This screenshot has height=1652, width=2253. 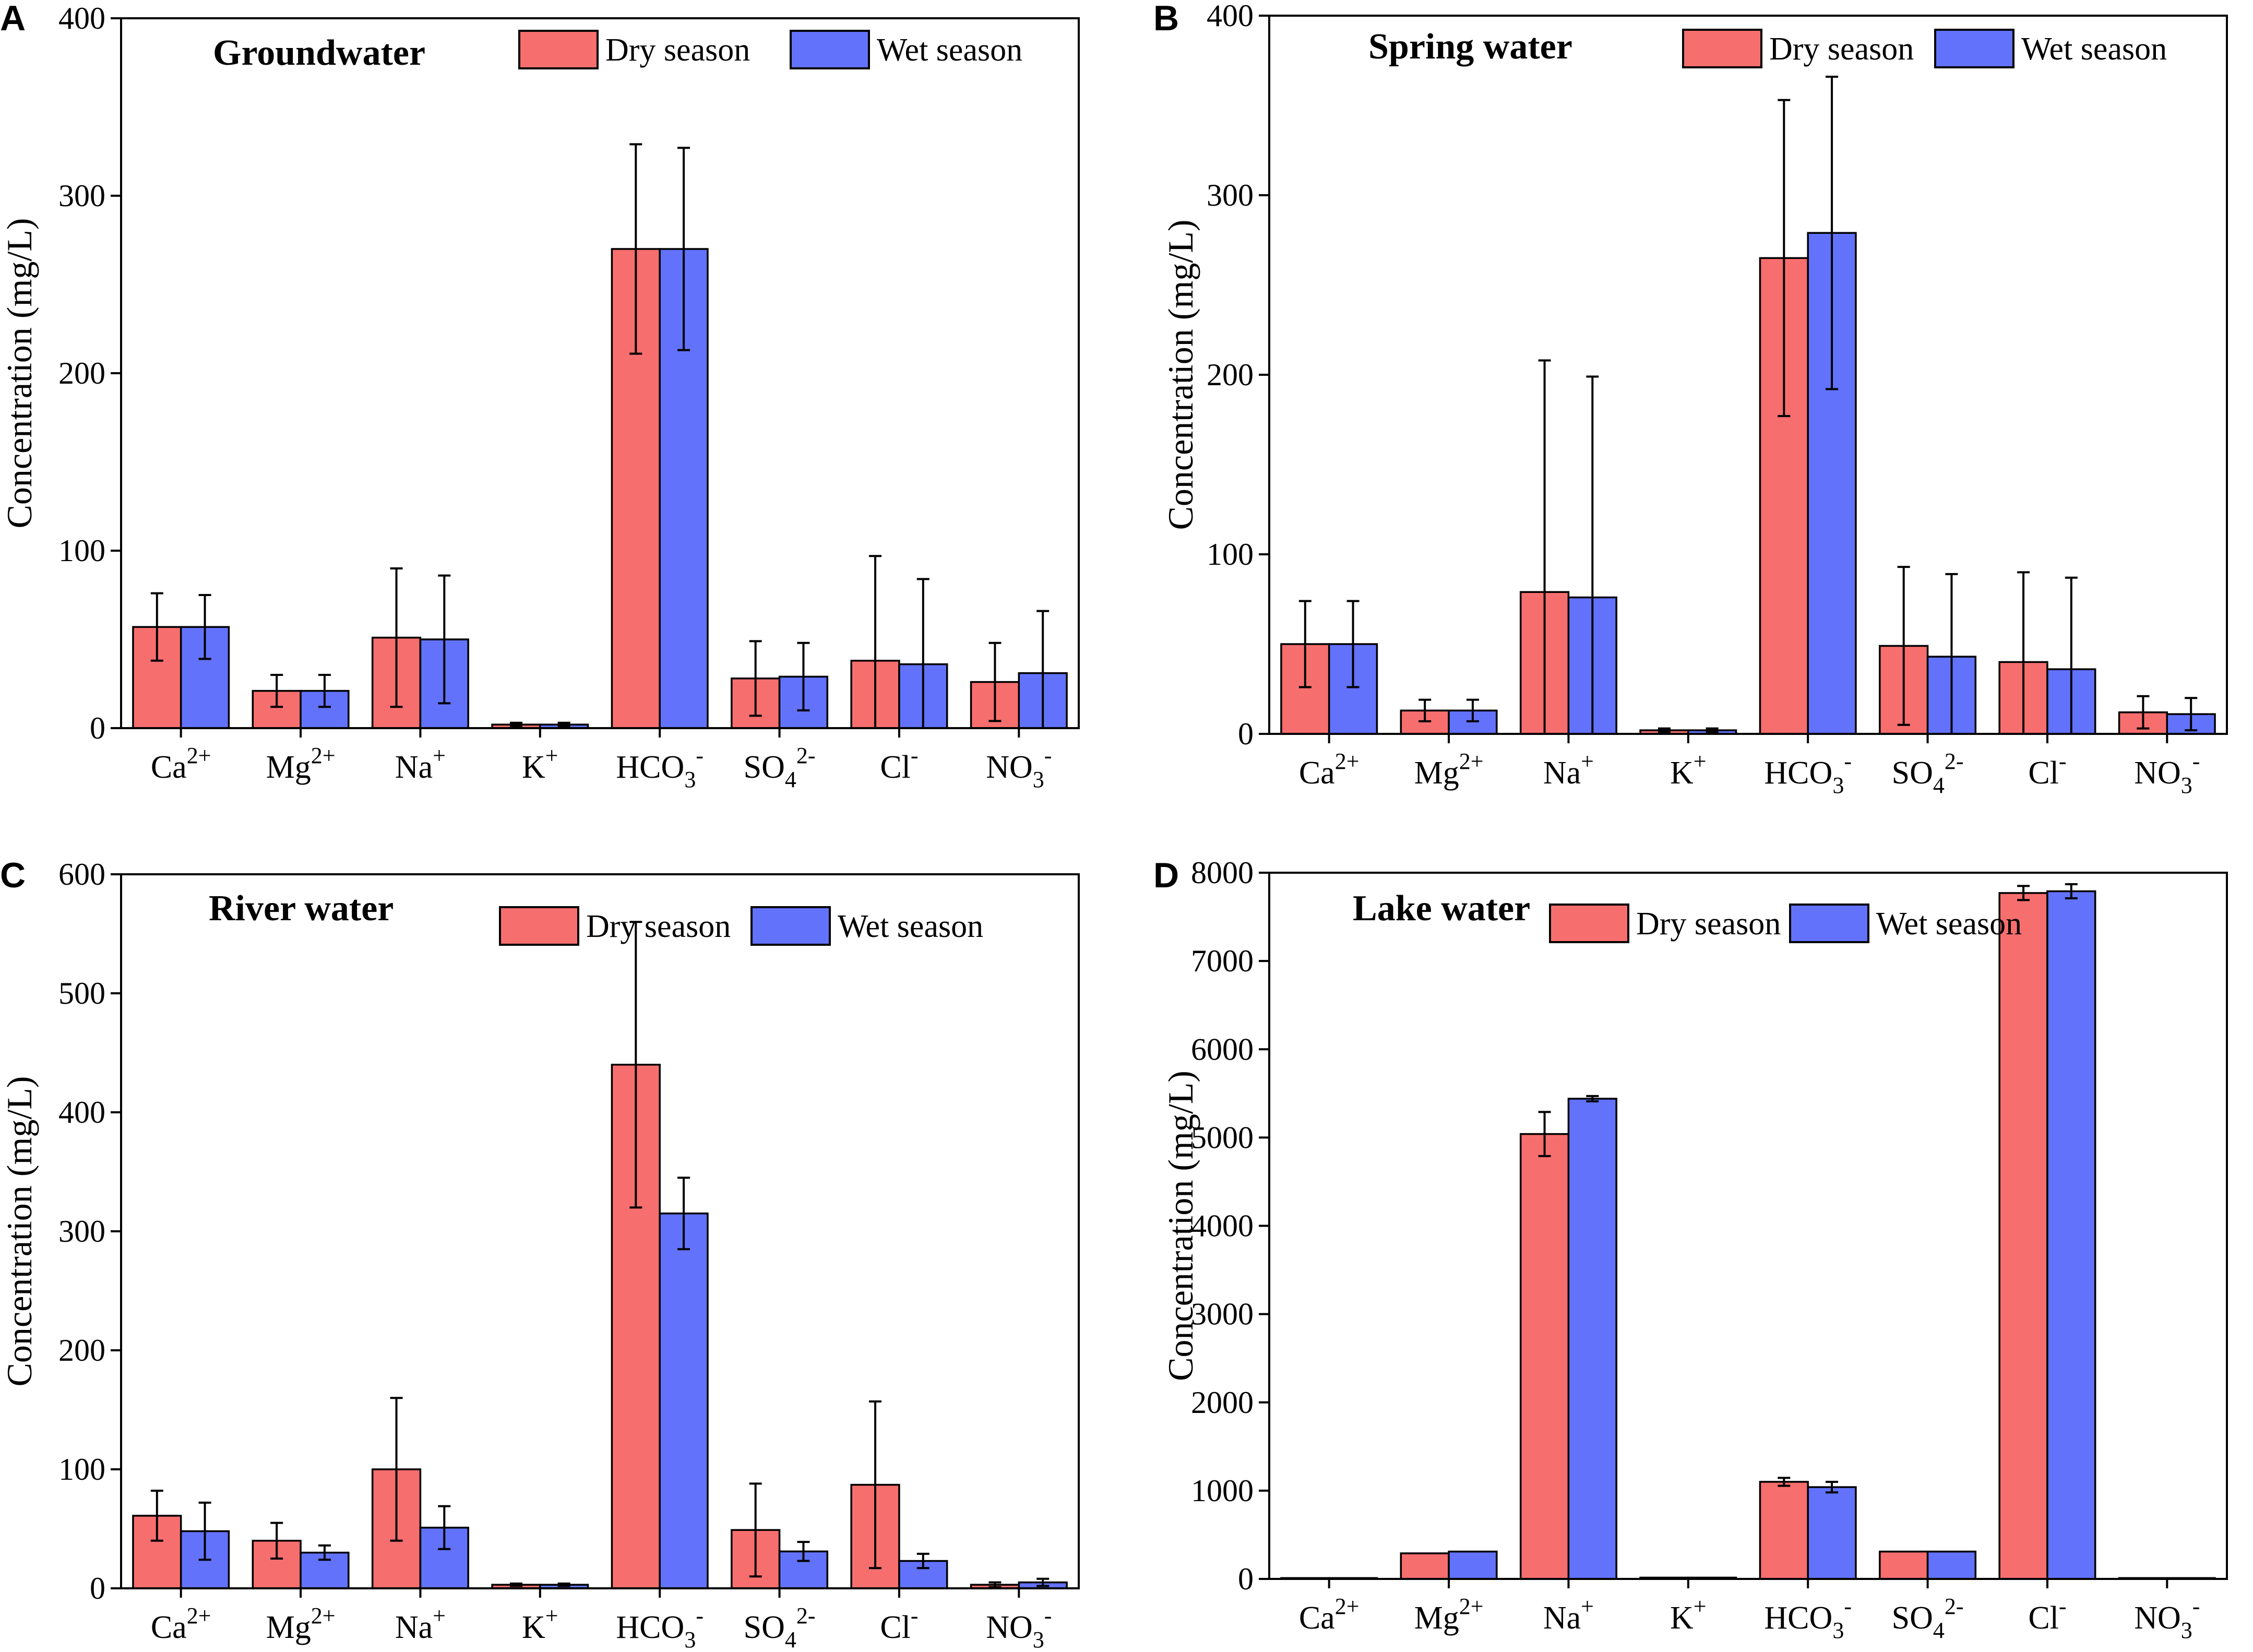 What do you see at coordinates (1441, 908) in the screenshot?
I see `chart-title: Lake water` at bounding box center [1441, 908].